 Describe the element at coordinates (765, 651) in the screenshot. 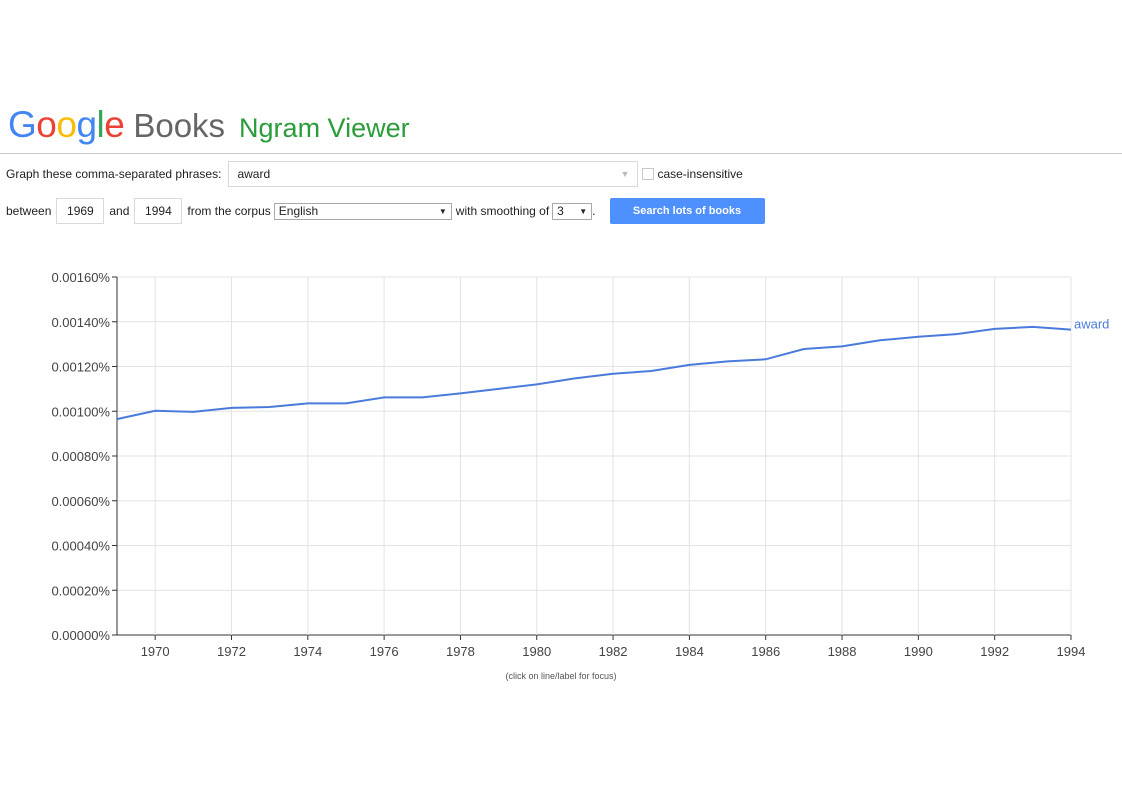

I see `x-tick-label: 1986` at that location.